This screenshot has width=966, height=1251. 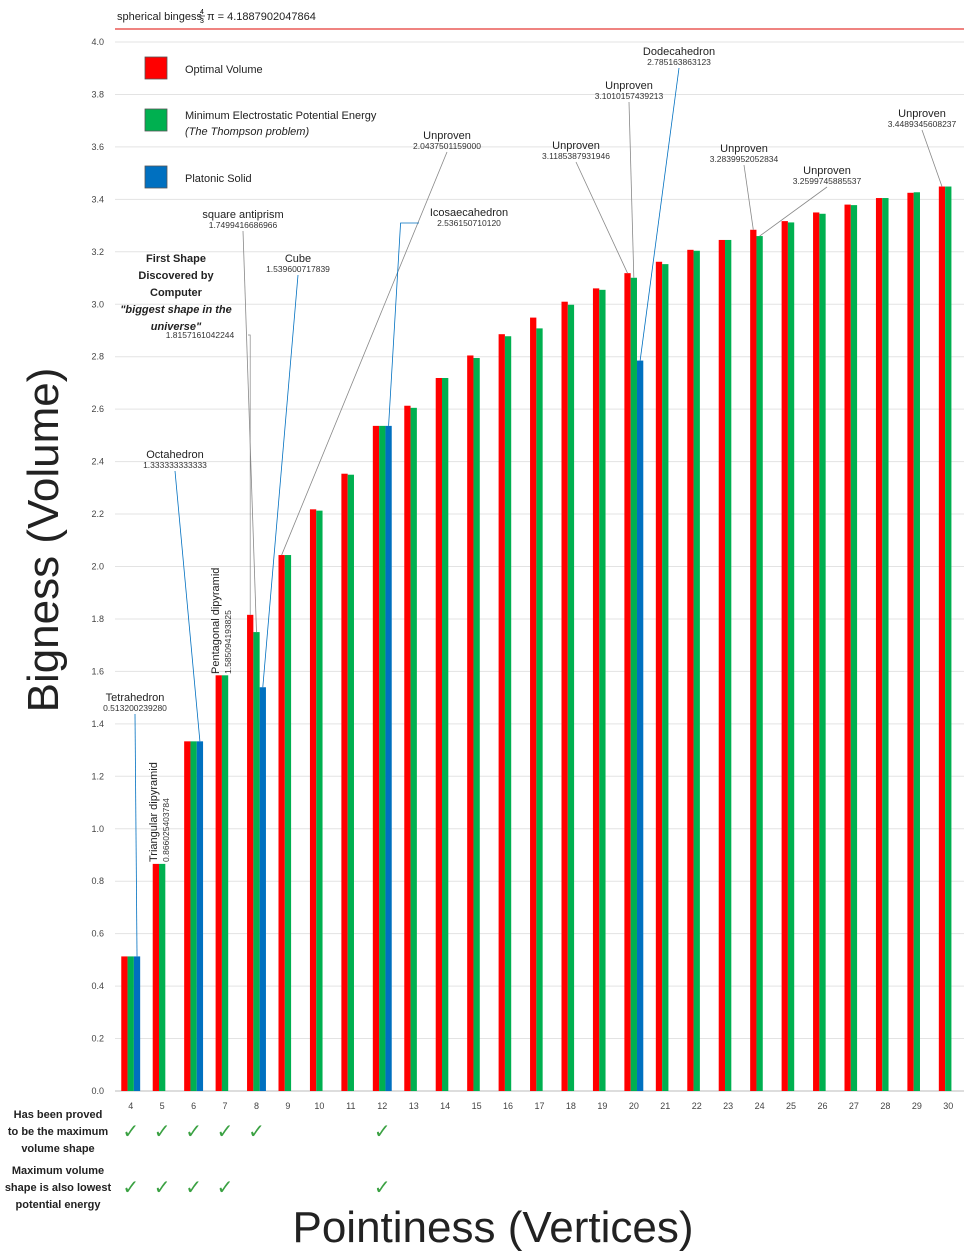 What do you see at coordinates (791, 1106) in the screenshot?
I see `x-tick-label: 25` at bounding box center [791, 1106].